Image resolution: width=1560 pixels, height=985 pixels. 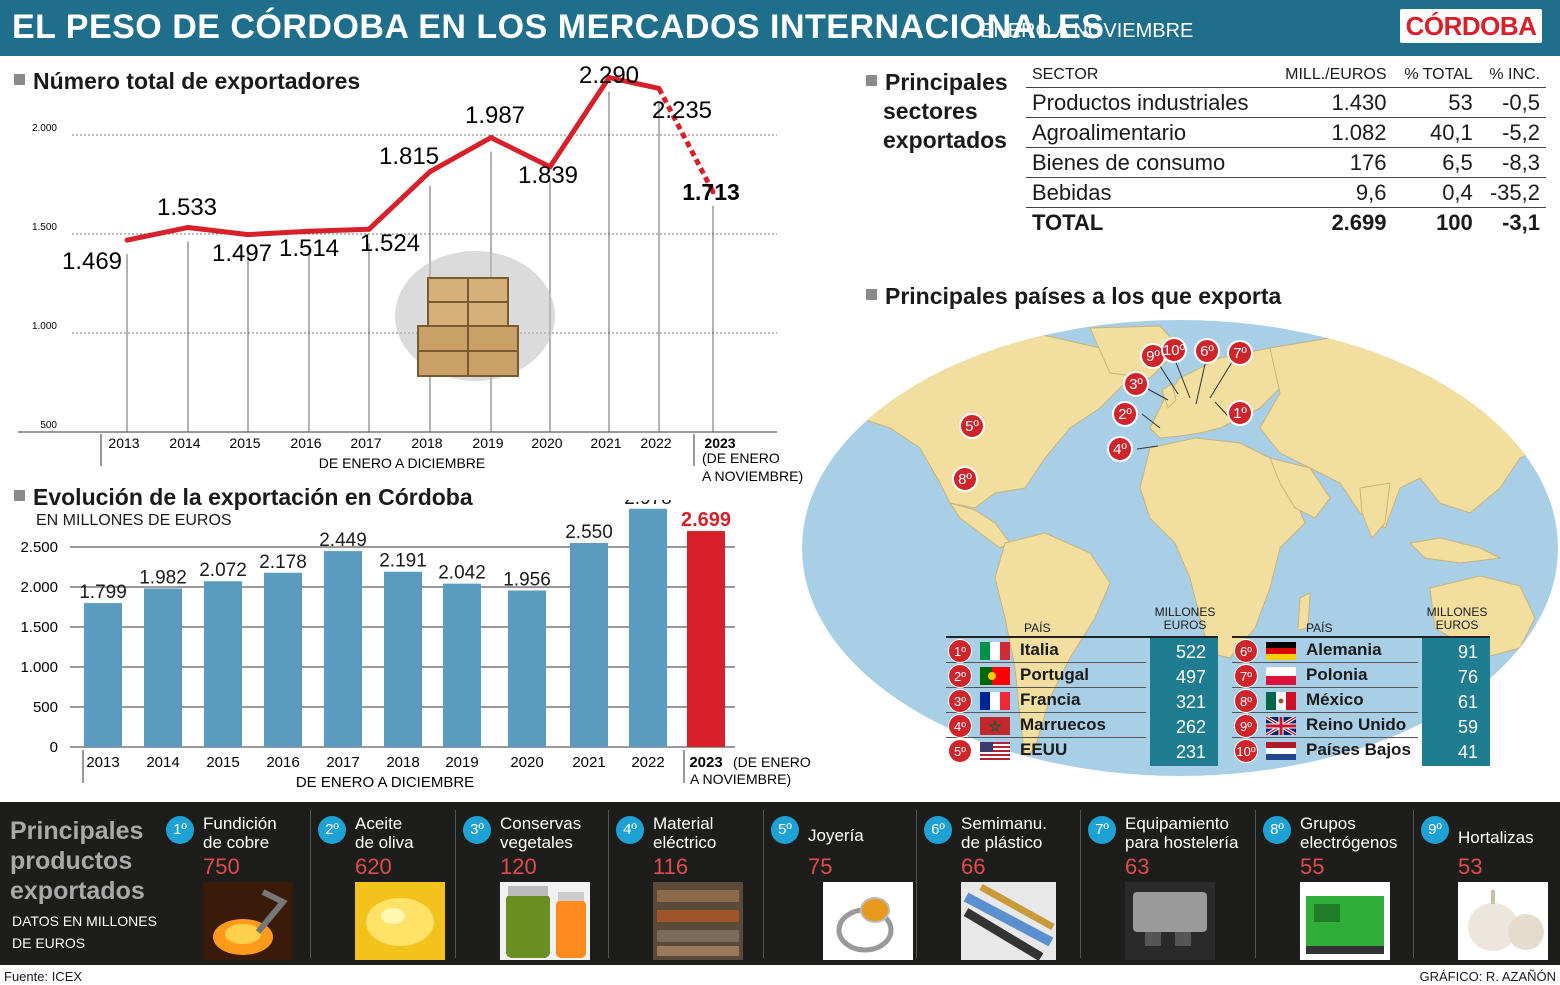 I want to click on sector-name: Productos industriales, so click(x=1148, y=102).